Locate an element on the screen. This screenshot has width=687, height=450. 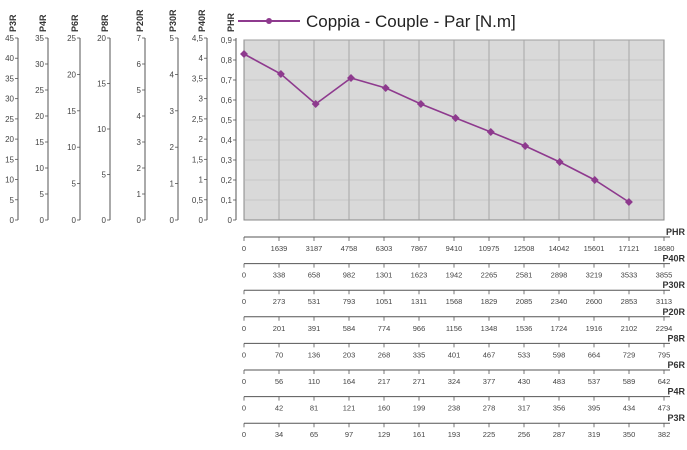
bottom-axis-tick-label: 2600 is located at coordinates (594, 301).